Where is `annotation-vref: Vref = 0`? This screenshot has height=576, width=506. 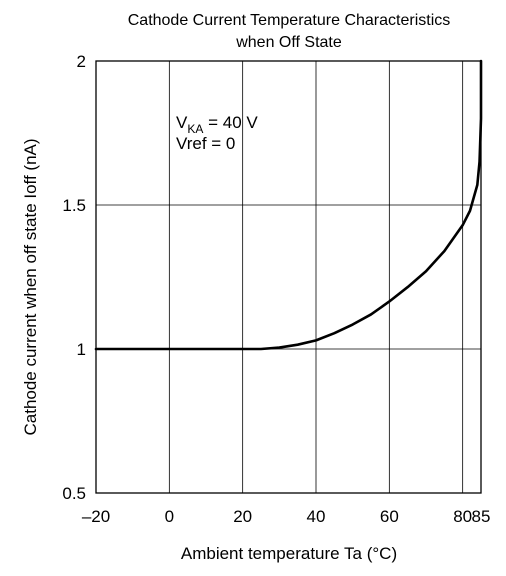
annotation-vref: Vref = 0 is located at coordinates (205, 143).